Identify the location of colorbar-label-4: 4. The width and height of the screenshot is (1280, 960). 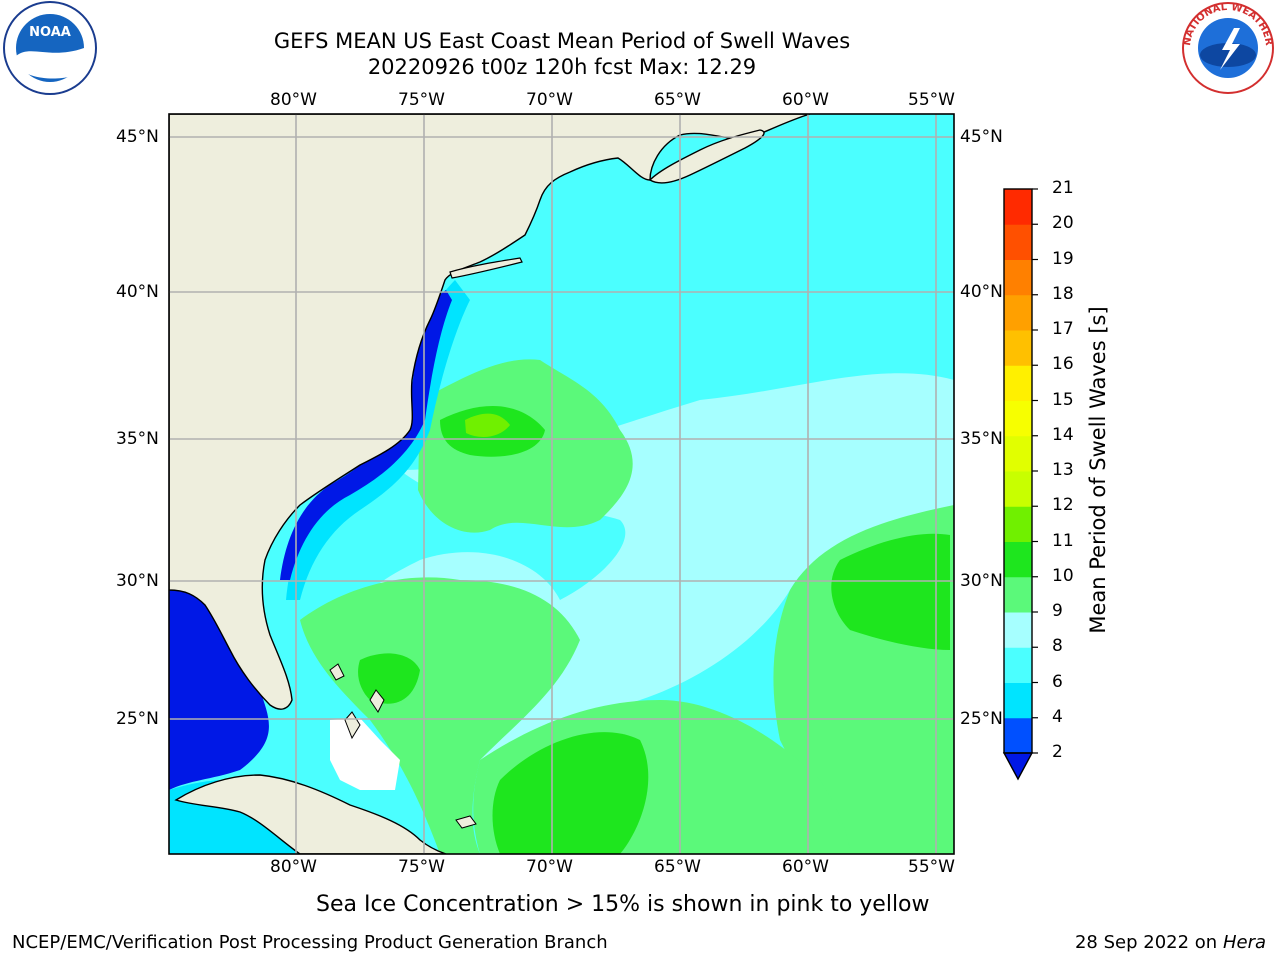
(1057, 716).